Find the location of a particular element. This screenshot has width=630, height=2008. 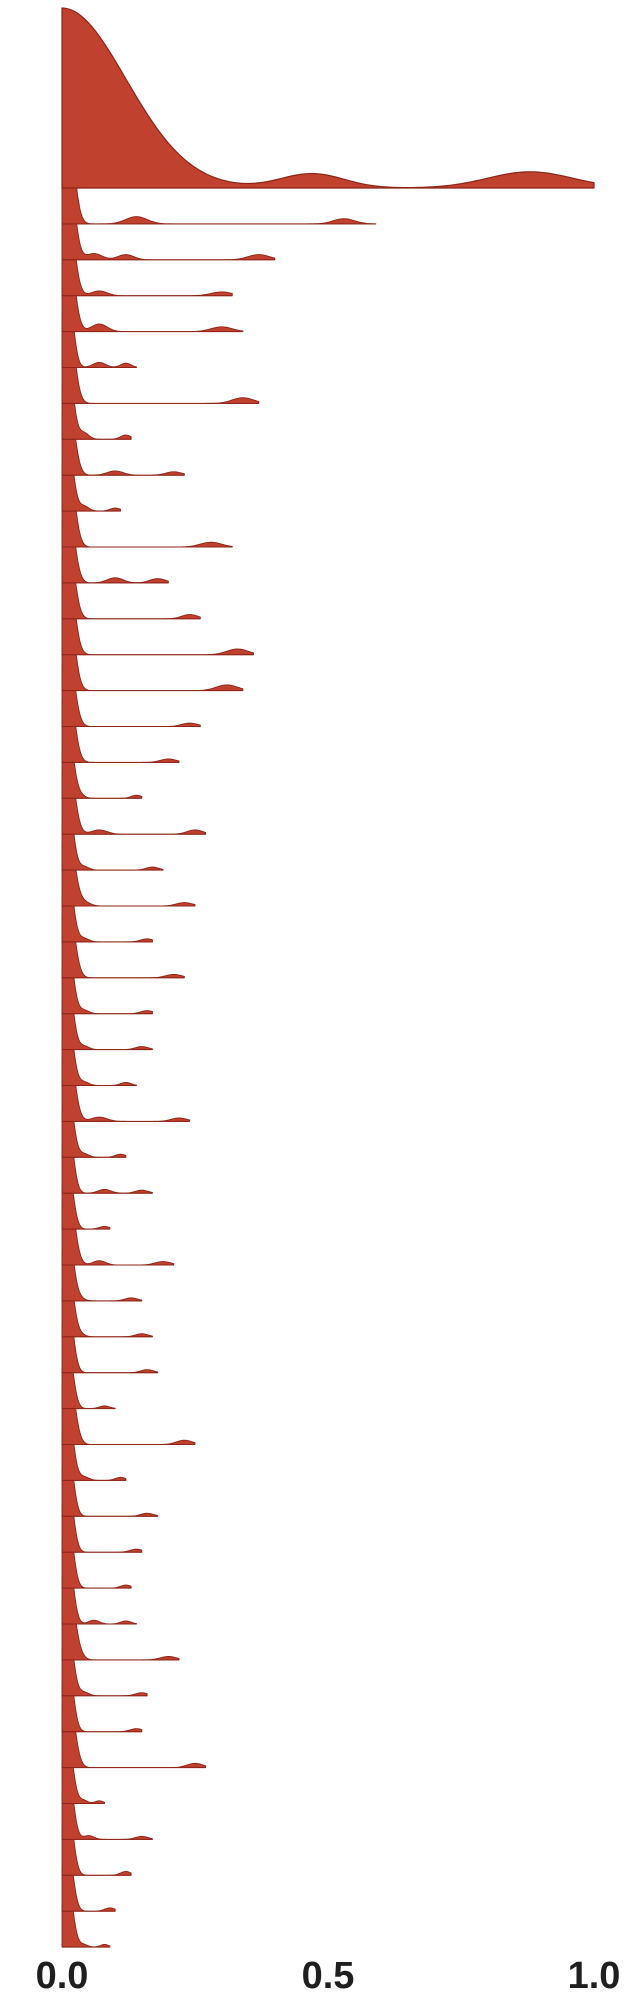

x-tick-label-1: 0.5 is located at coordinates (328, 1976).